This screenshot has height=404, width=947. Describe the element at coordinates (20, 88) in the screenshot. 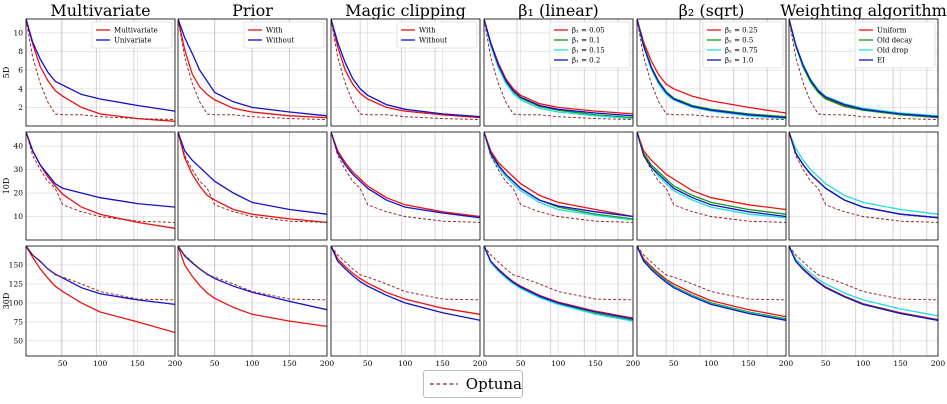

I see `y-tick-label: 4` at that location.